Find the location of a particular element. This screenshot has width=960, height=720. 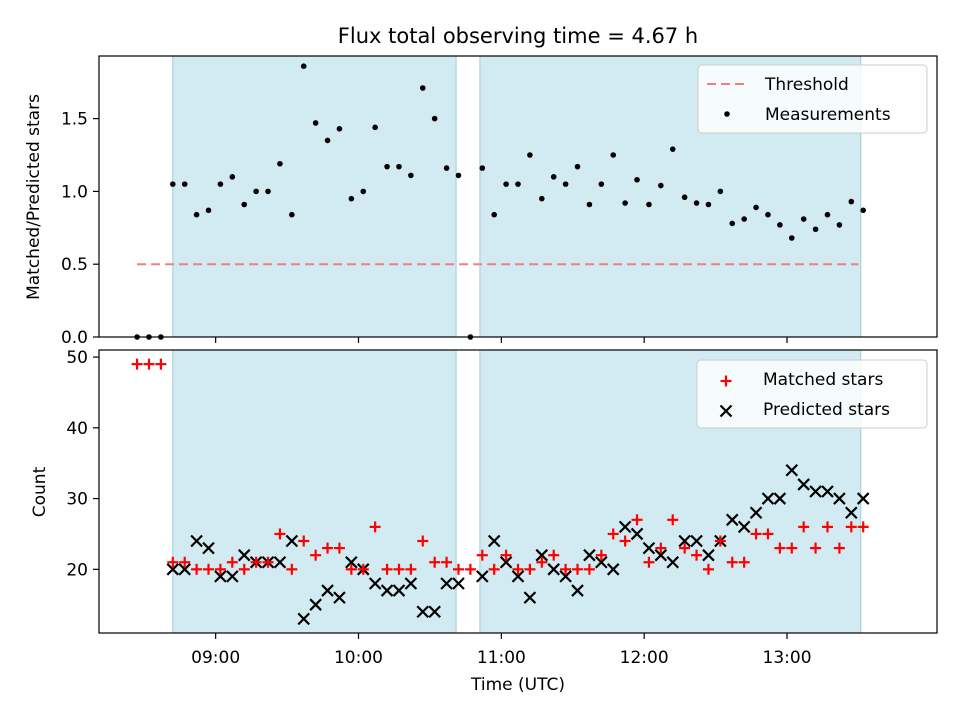

y-tick-label: 50 is located at coordinates (77, 358).